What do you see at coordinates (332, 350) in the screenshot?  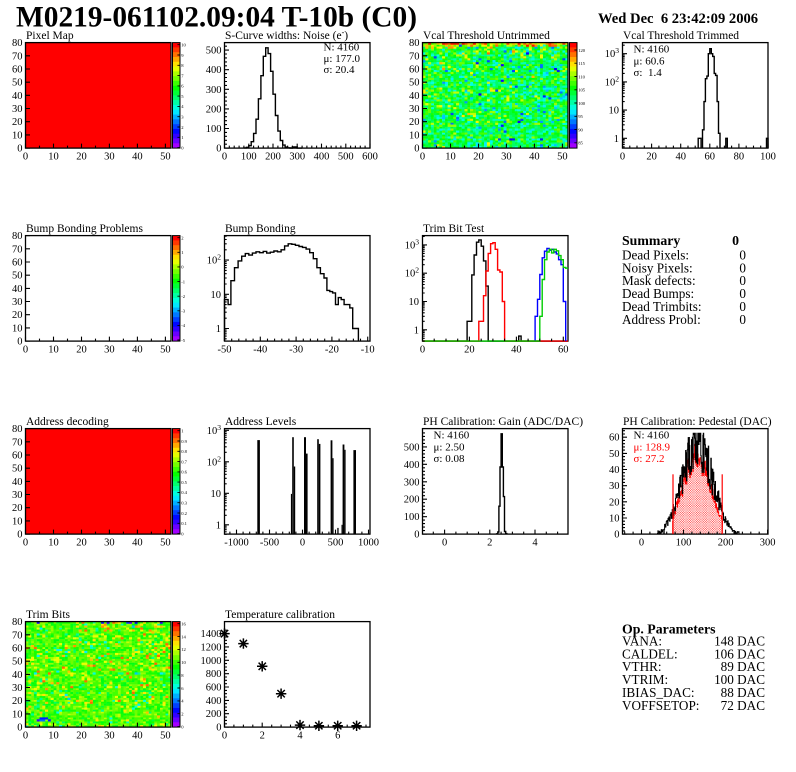 I see `svg-text: -20` at bounding box center [332, 350].